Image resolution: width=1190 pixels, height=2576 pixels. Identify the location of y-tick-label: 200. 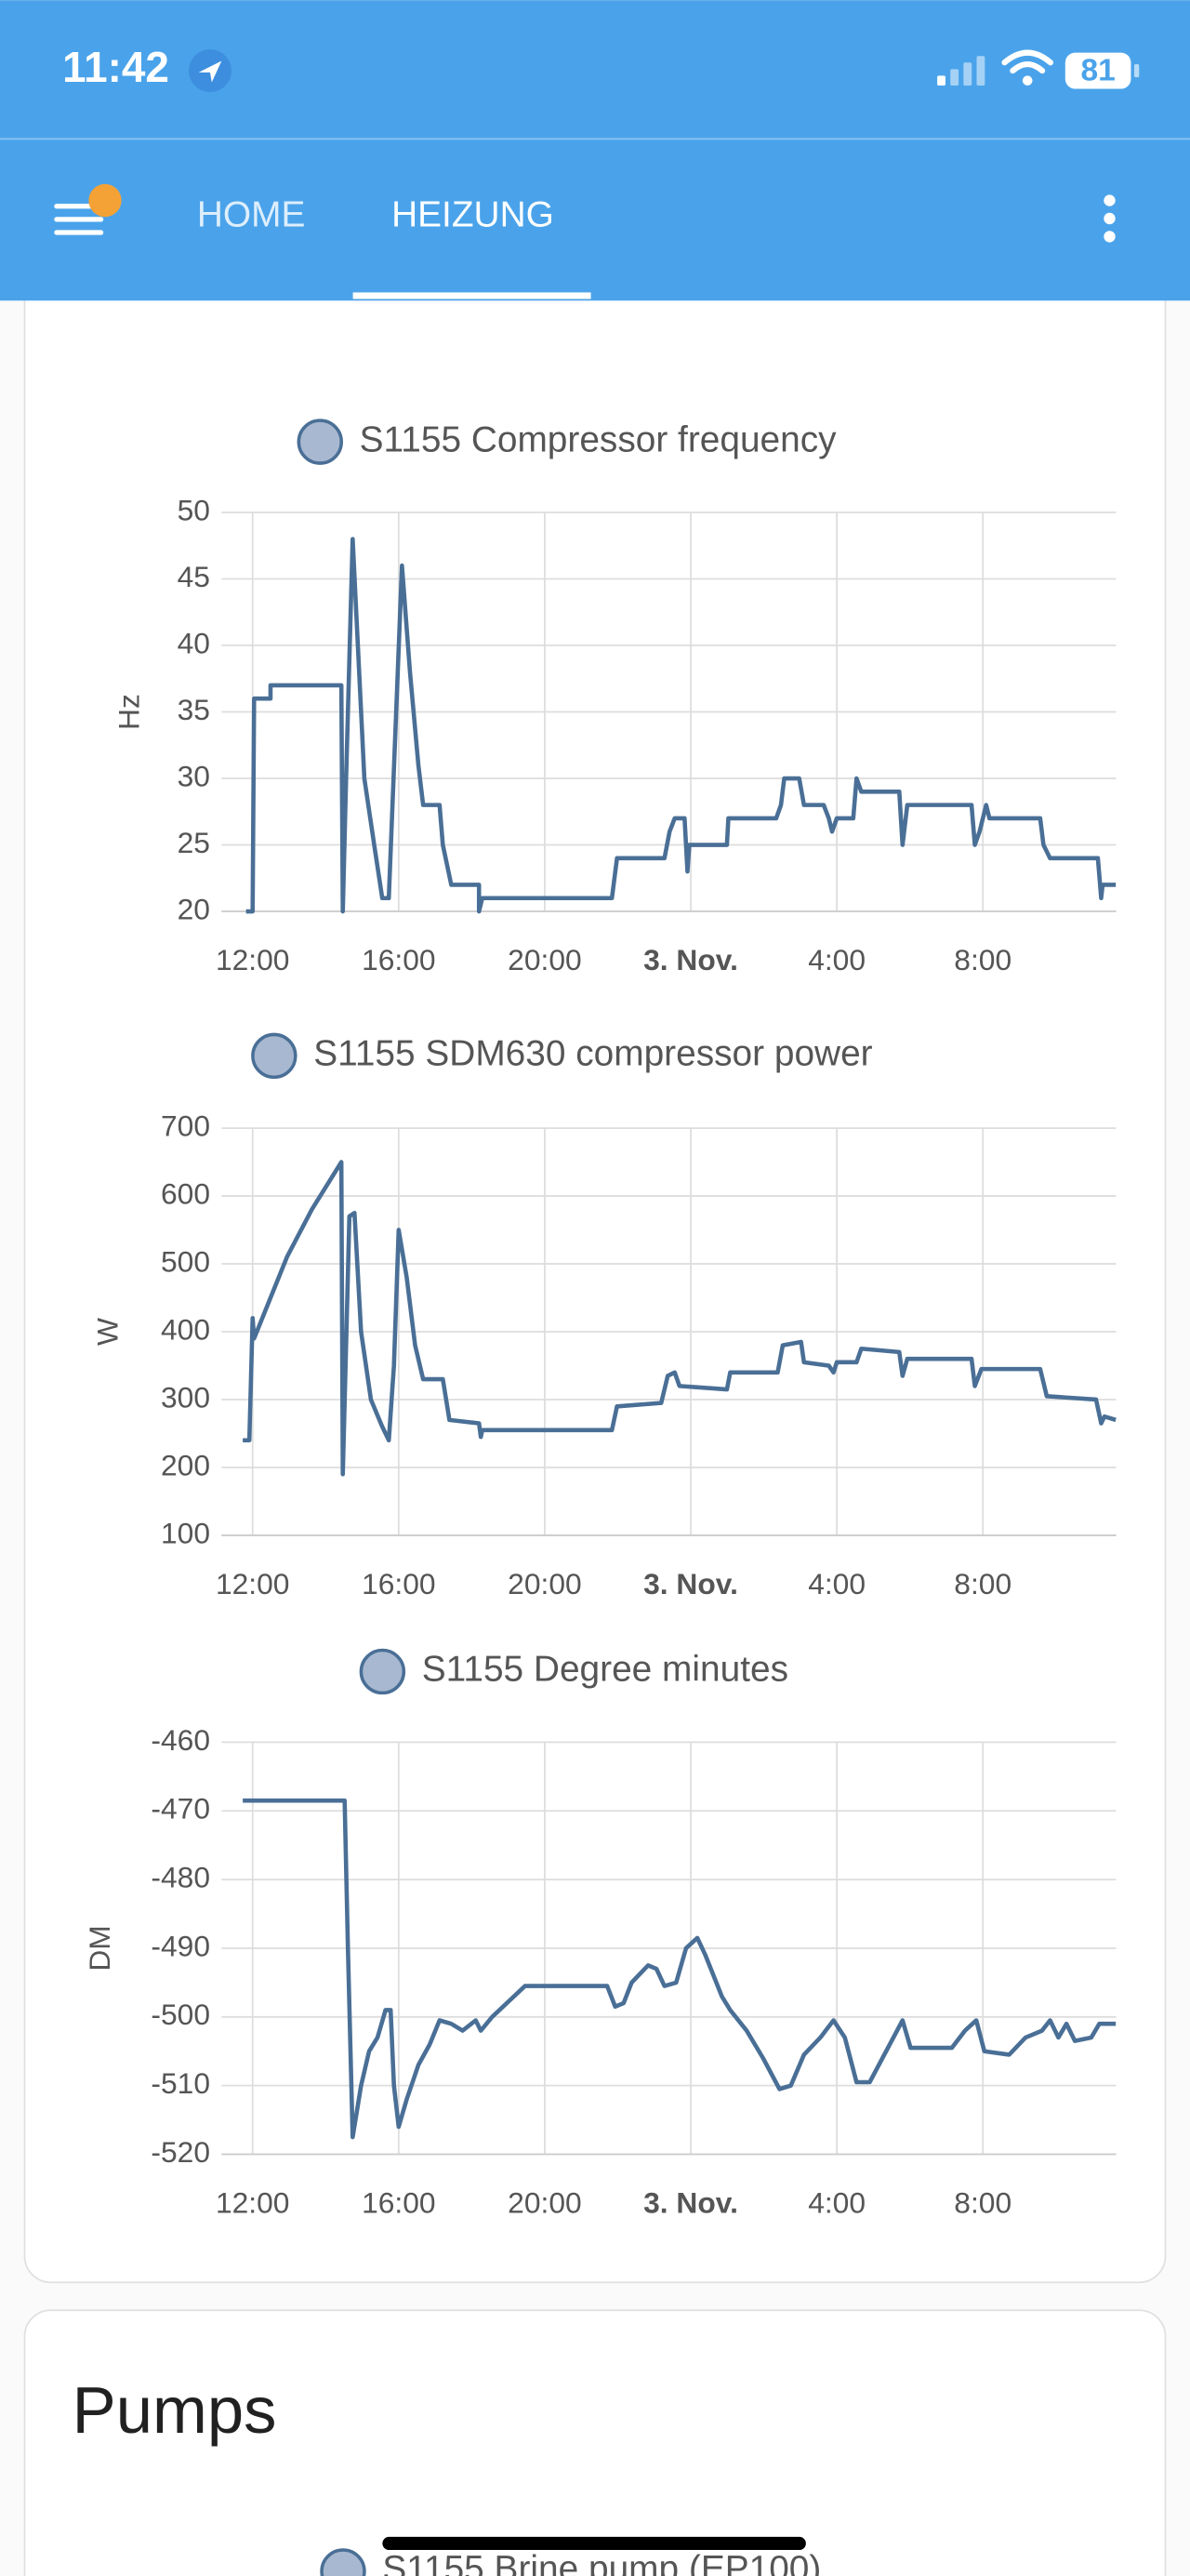
(185, 1464).